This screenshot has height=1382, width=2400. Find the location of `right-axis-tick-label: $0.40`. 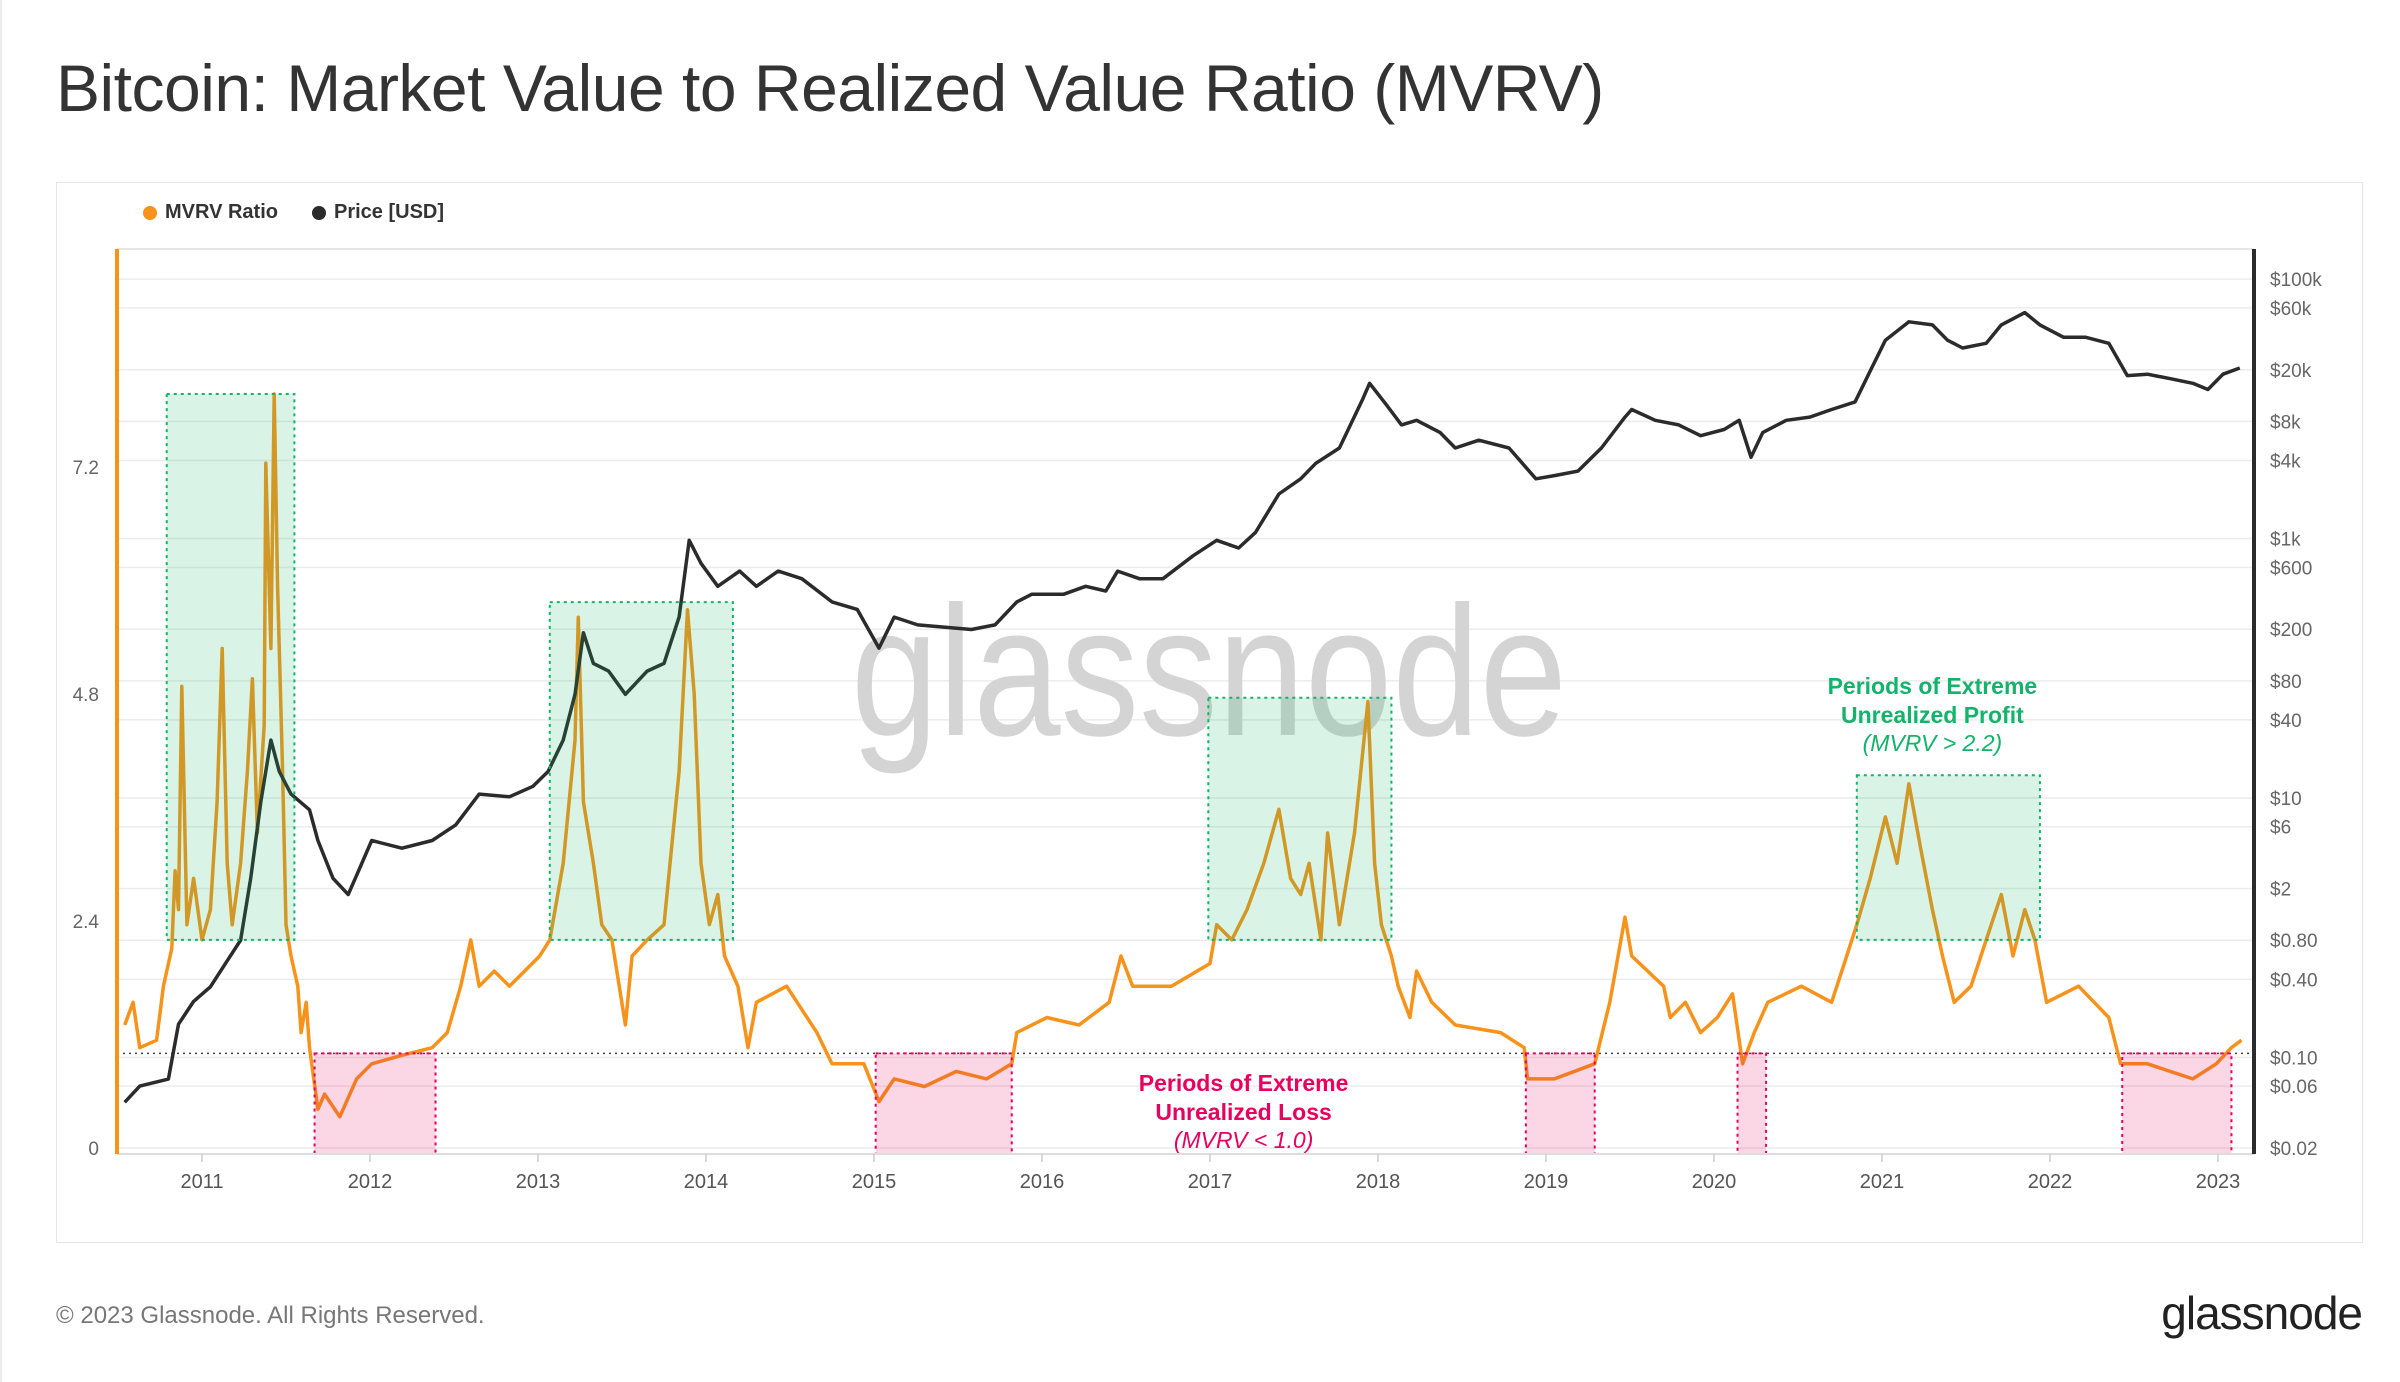

right-axis-tick-label: $0.40 is located at coordinates (2294, 980).